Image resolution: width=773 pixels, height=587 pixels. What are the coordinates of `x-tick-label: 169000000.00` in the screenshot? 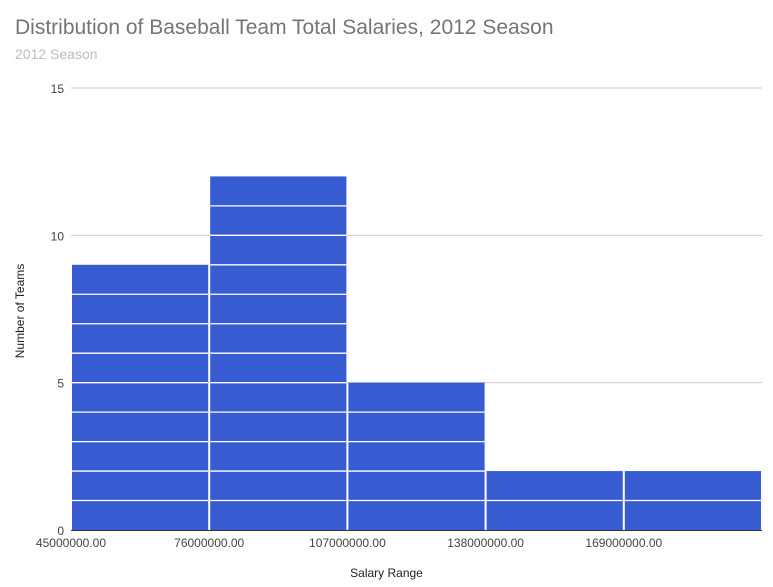 It's located at (623, 543).